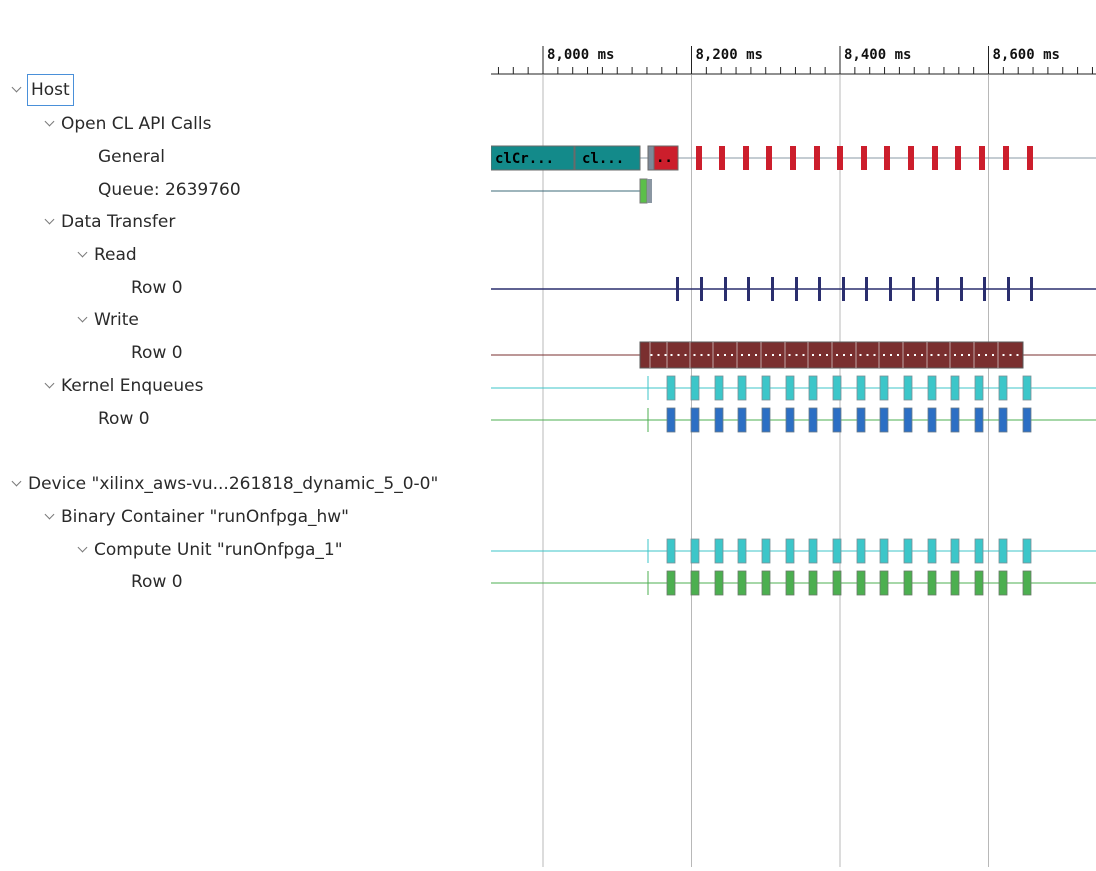 This screenshot has height=871, width=1096. I want to click on tree-row-queue: Queue: 2639760, so click(157, 190).